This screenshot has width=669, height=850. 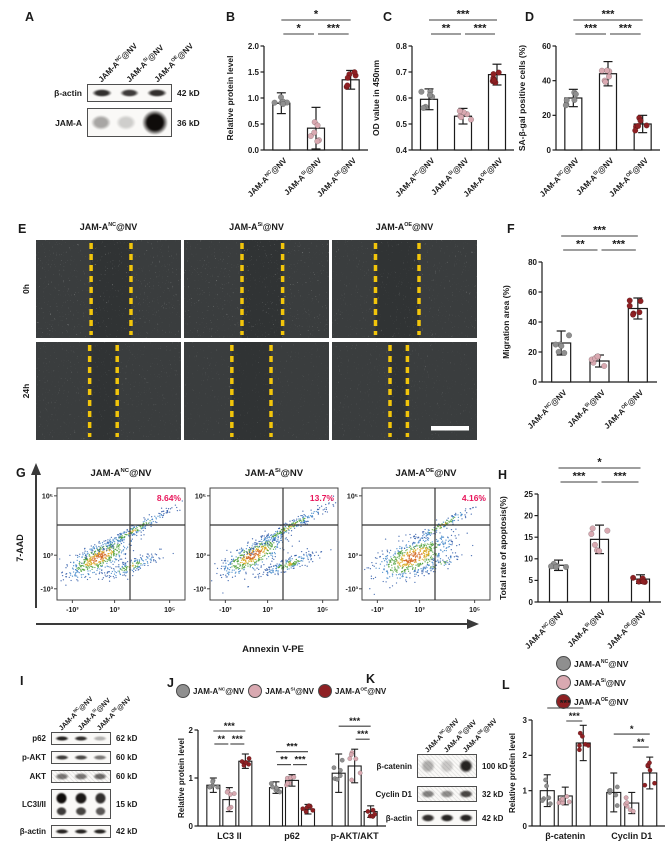 I want to click on panel-h-label: H, so click(x=503, y=475).